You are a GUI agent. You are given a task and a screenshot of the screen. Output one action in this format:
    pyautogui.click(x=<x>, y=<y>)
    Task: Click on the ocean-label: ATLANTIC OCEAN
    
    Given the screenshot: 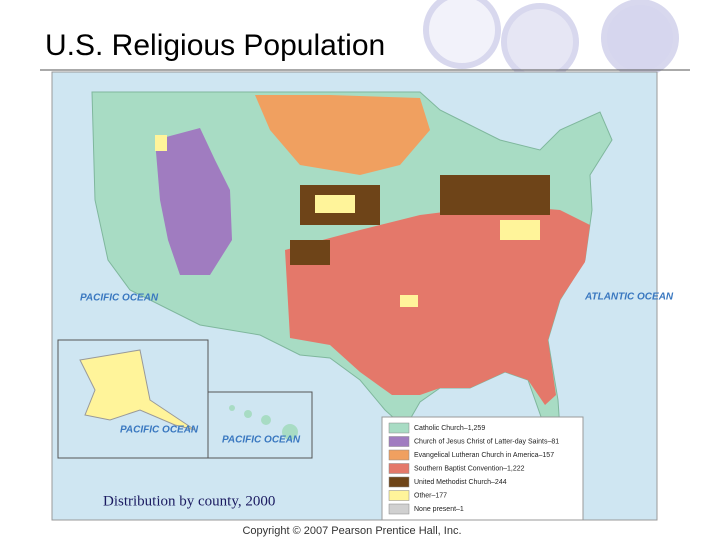 What is the action you would take?
    pyautogui.click(x=629, y=297)
    